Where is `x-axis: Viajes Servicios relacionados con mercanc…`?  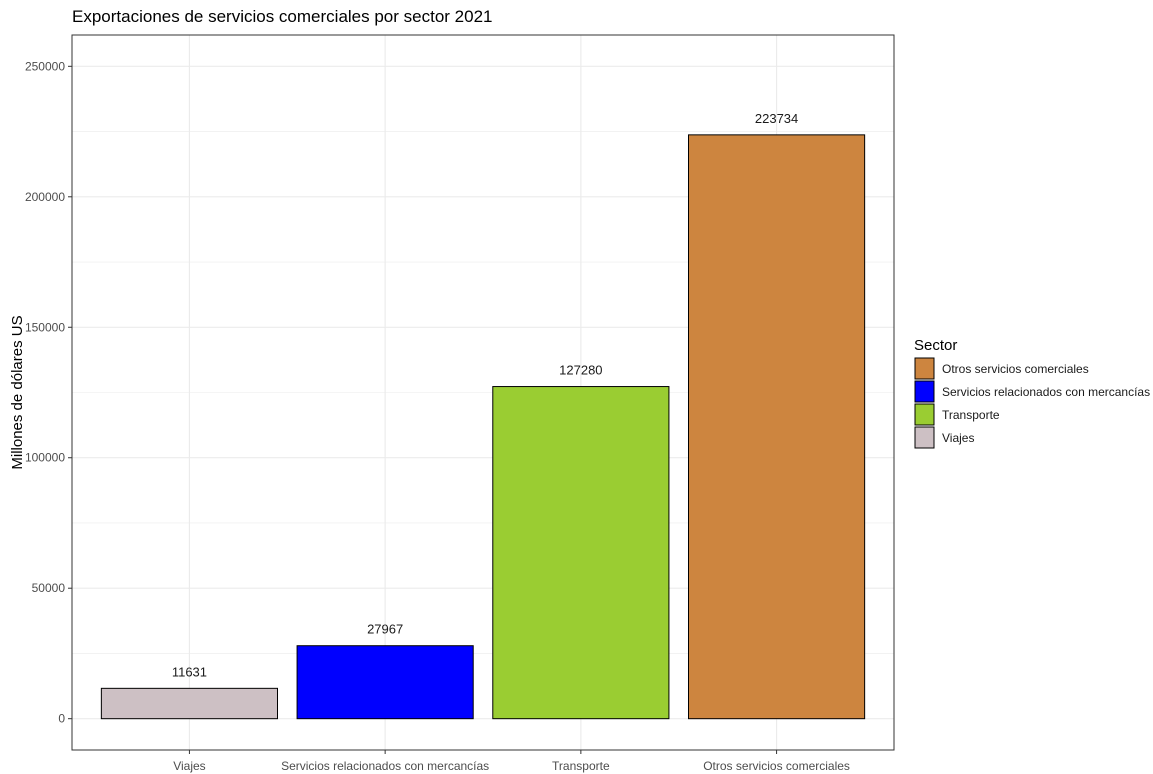 x-axis: Viajes Servicios relacionados con mercanc… is located at coordinates (511, 761).